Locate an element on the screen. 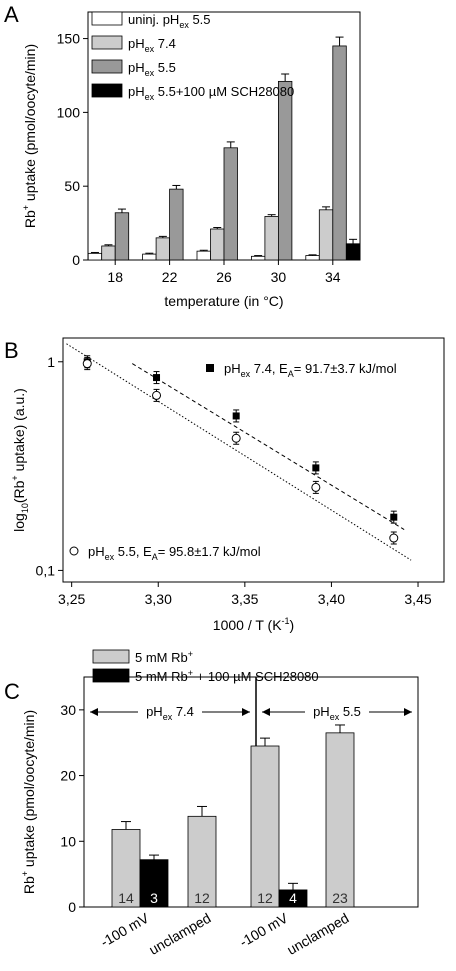 This screenshot has width=456, height=971. x-tick-label: 3,45 is located at coordinates (417, 599).